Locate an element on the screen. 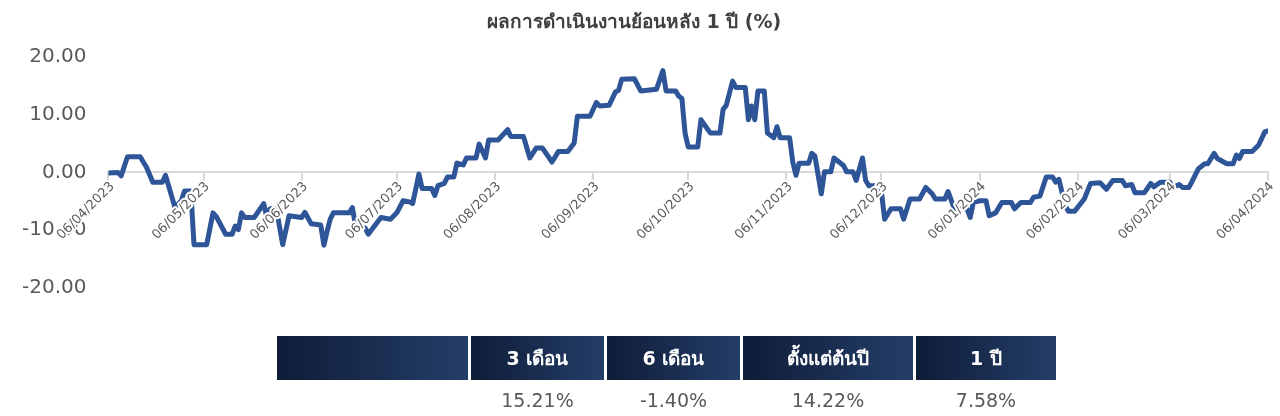 The width and height of the screenshot is (1280, 416). y-tick-label: 0.00 is located at coordinates (64, 170).